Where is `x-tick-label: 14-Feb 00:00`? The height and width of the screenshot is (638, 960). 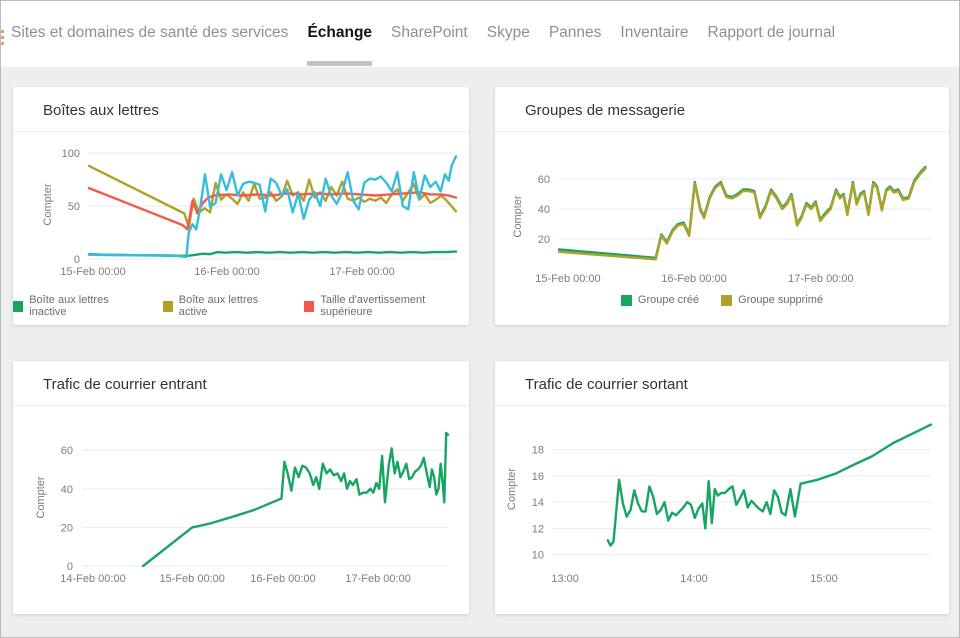 x-tick-label: 14-Feb 00:00 is located at coordinates (92, 579).